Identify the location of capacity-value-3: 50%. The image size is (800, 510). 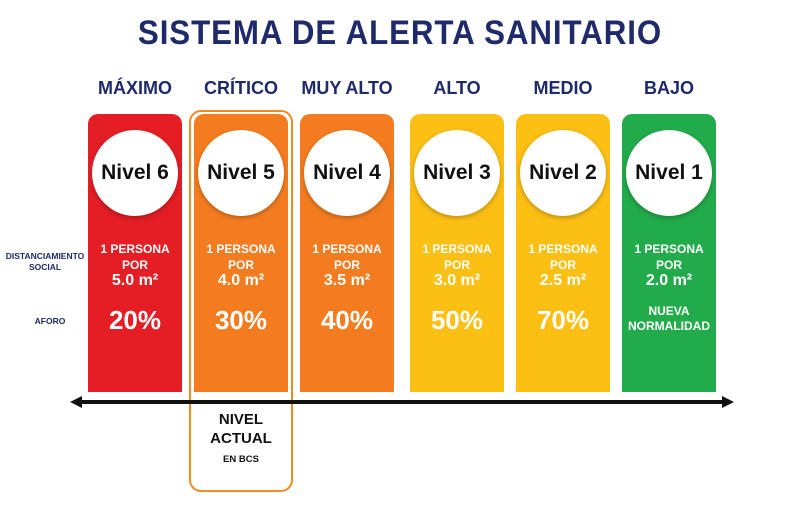
(457, 320).